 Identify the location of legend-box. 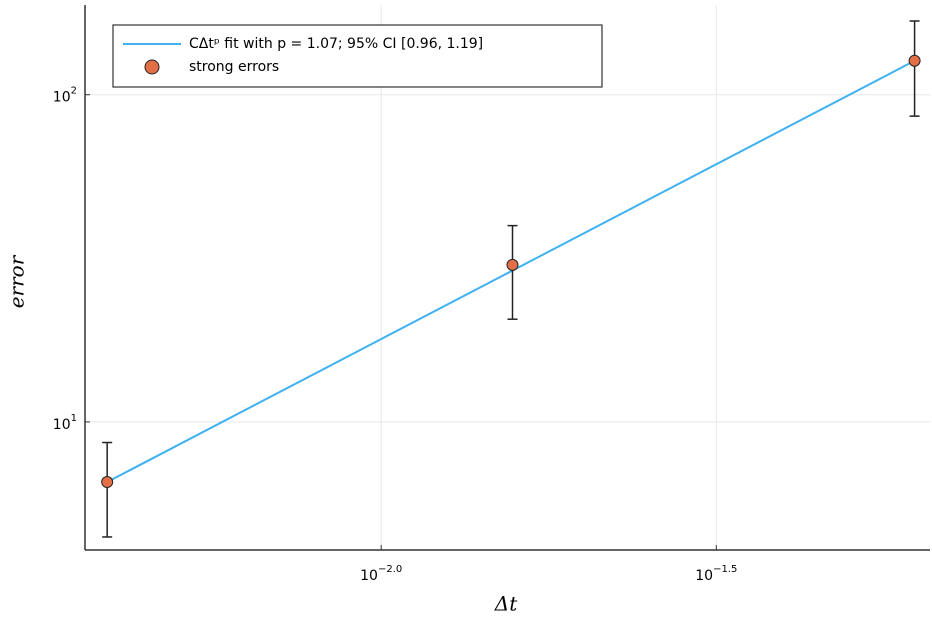
(357, 56).